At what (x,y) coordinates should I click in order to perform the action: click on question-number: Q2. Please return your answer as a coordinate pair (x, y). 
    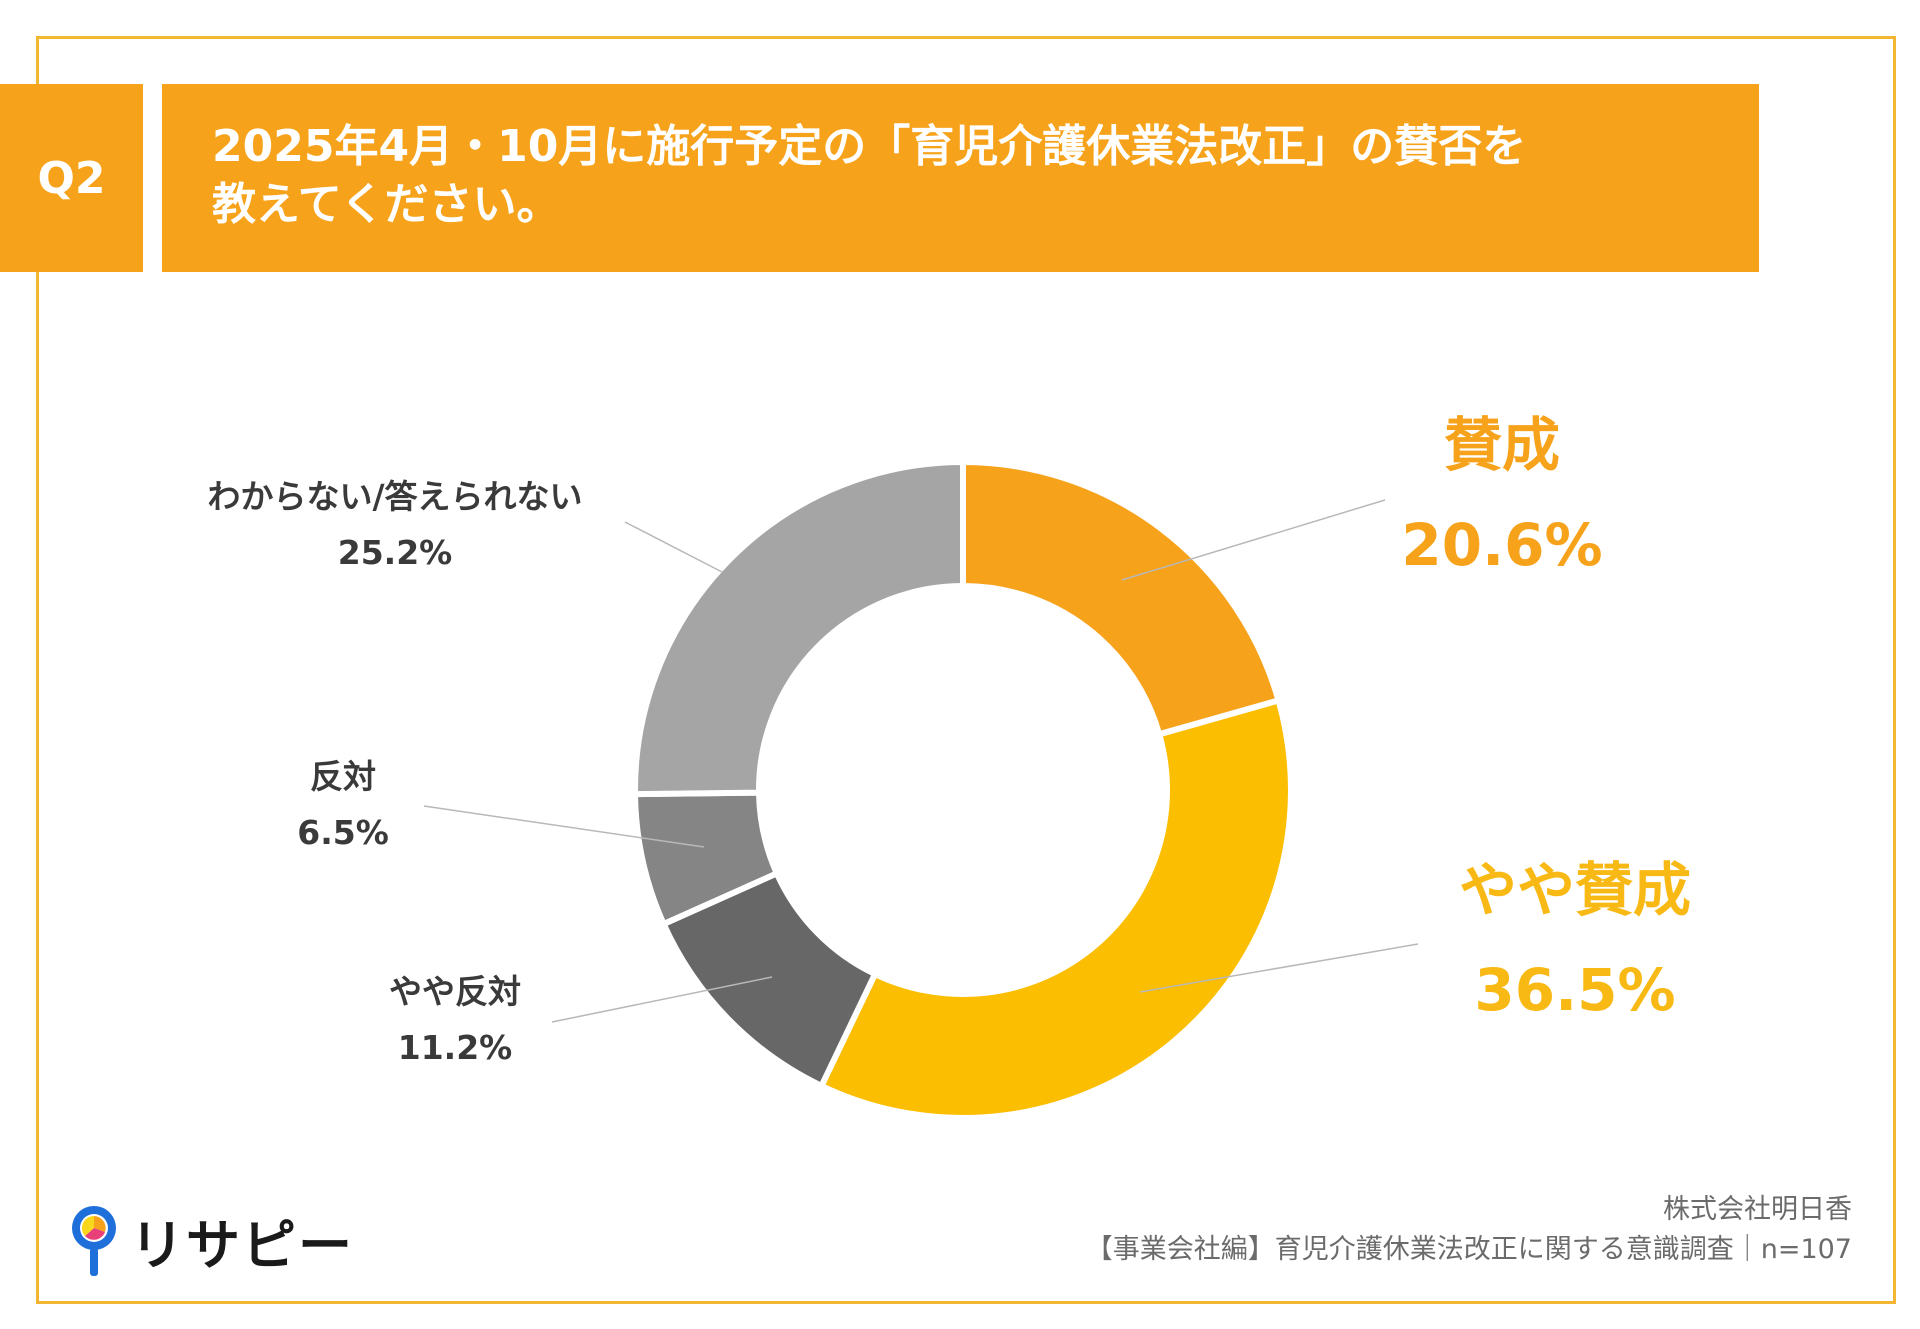
    Looking at the image, I should click on (71, 178).